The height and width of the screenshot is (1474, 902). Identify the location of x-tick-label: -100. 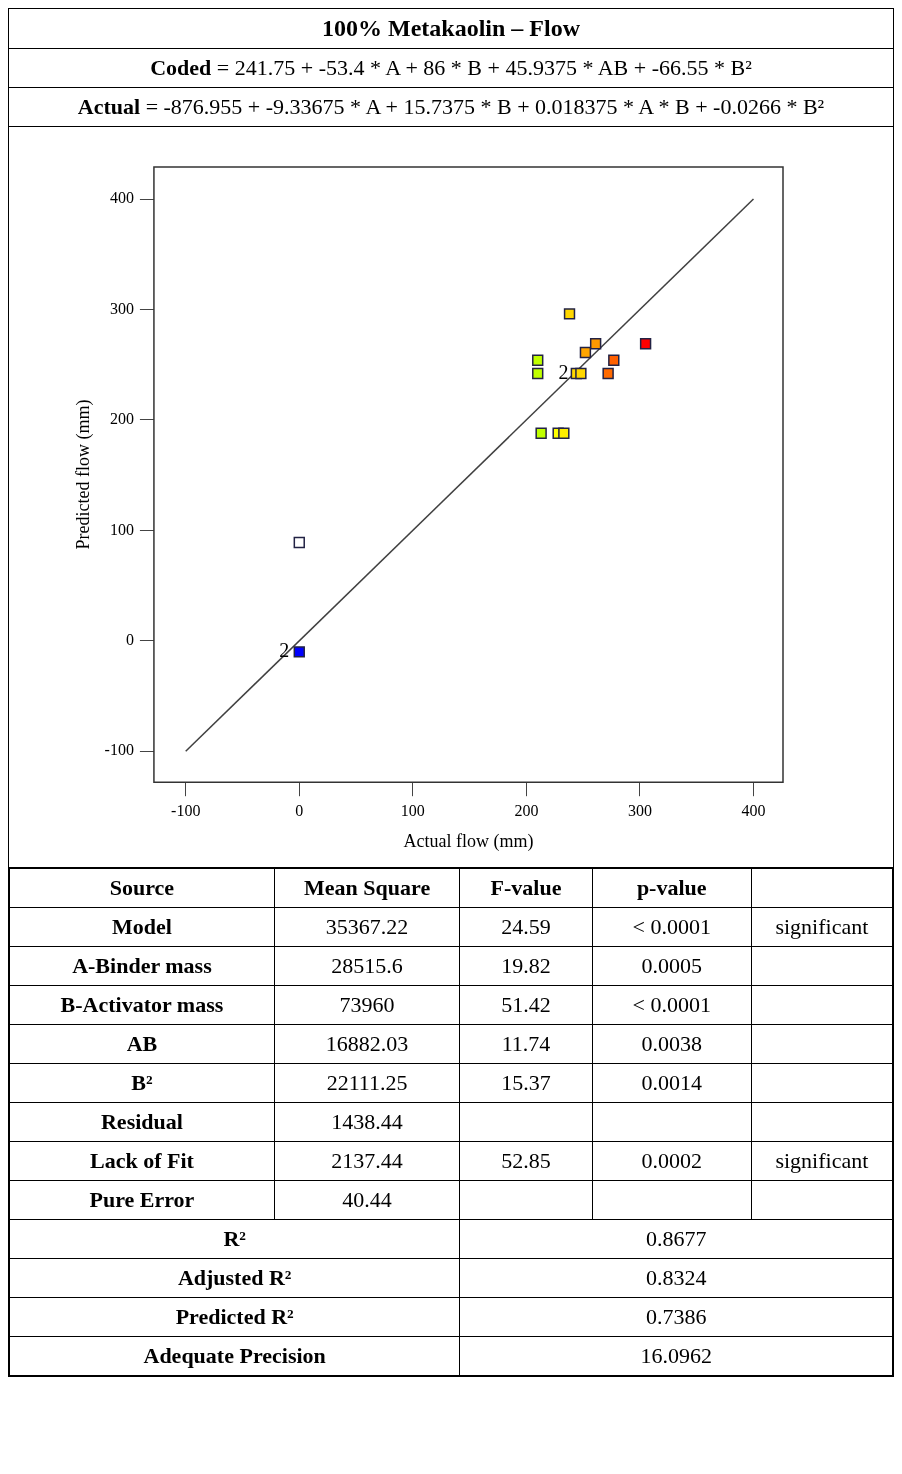
(186, 810).